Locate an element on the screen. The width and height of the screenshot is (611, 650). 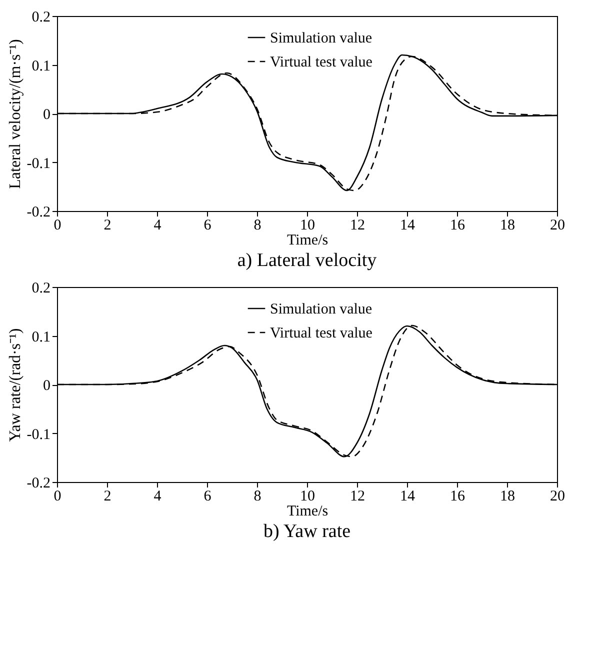
text: a) Lateral velocity is located at coordinates (307, 260).